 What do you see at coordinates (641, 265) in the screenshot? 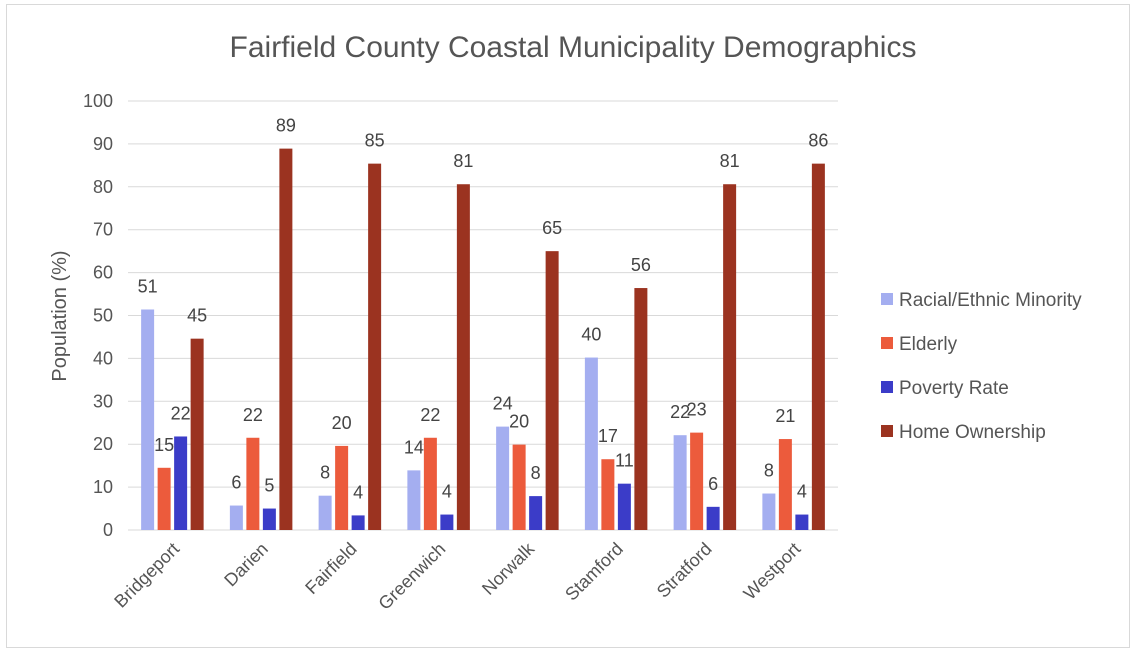
I see `data-label-home-ownership-stamford: 56` at bounding box center [641, 265].